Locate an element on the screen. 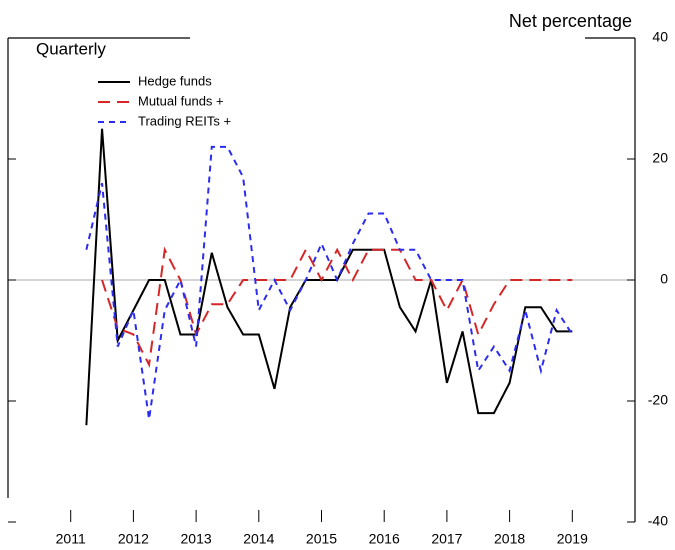  x-tick-label: 2015 is located at coordinates (321, 539).